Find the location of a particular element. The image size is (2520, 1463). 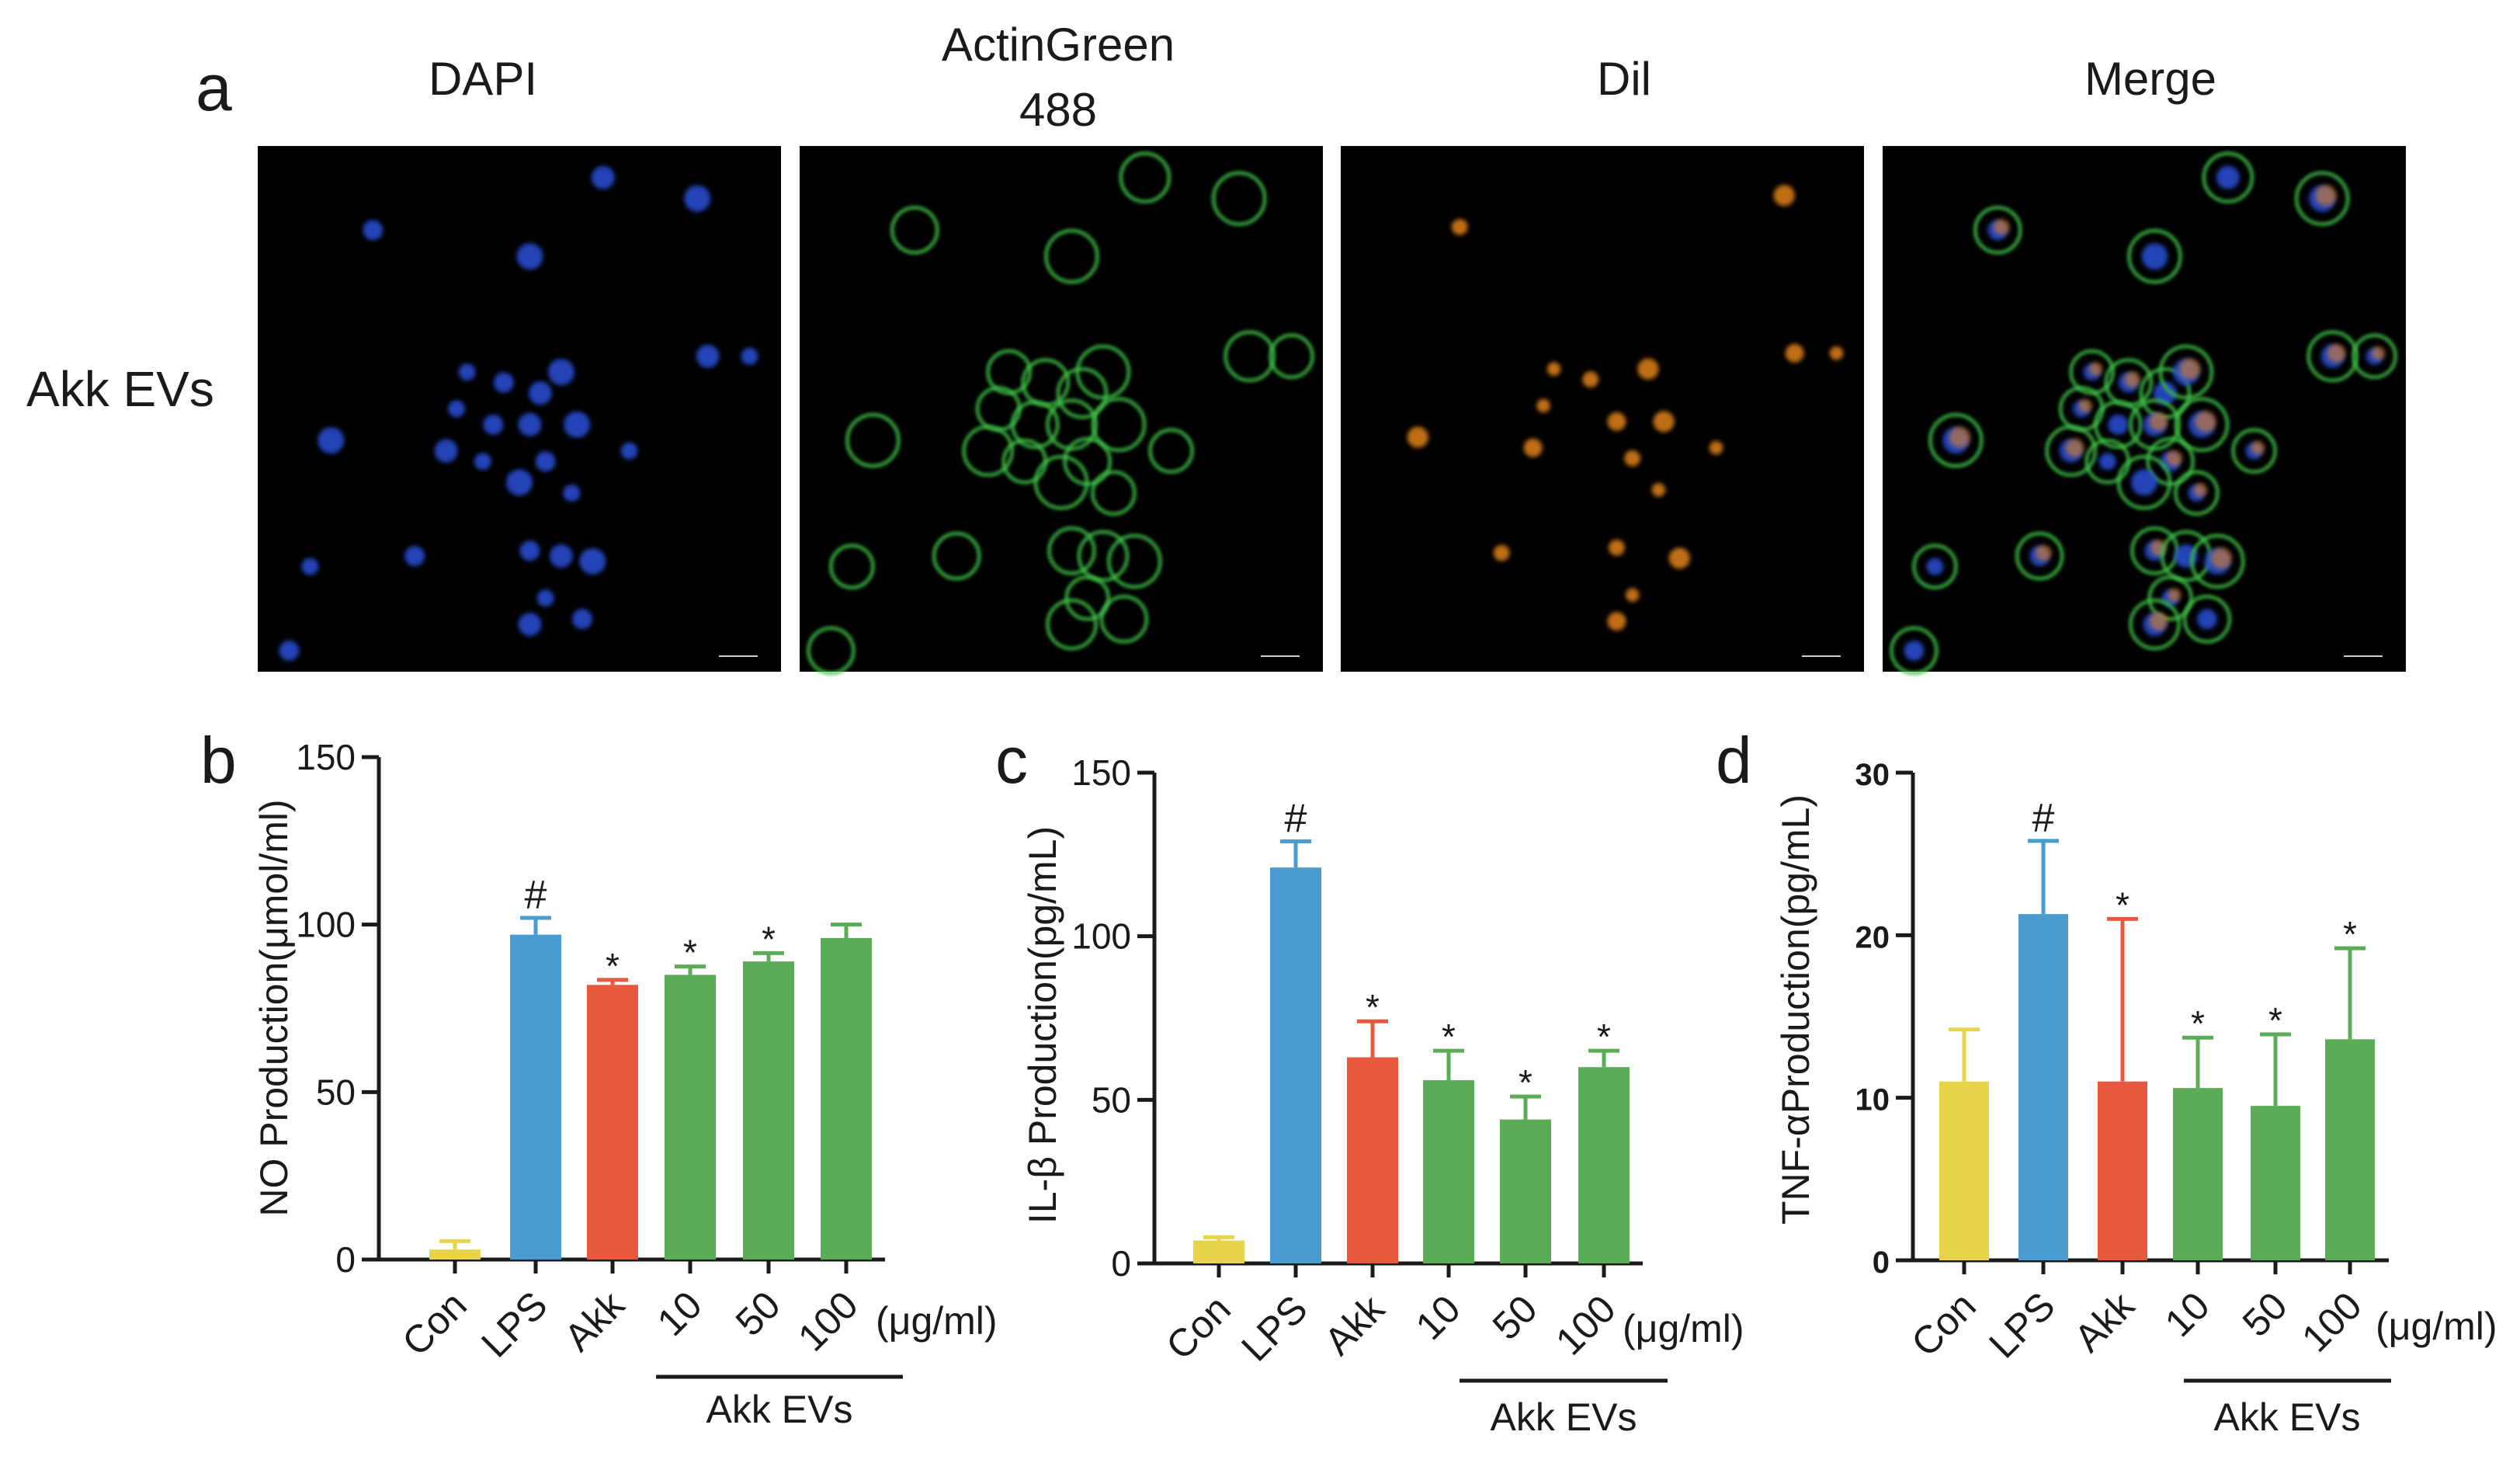

y-tick-label: 30 is located at coordinates (1872, 775).